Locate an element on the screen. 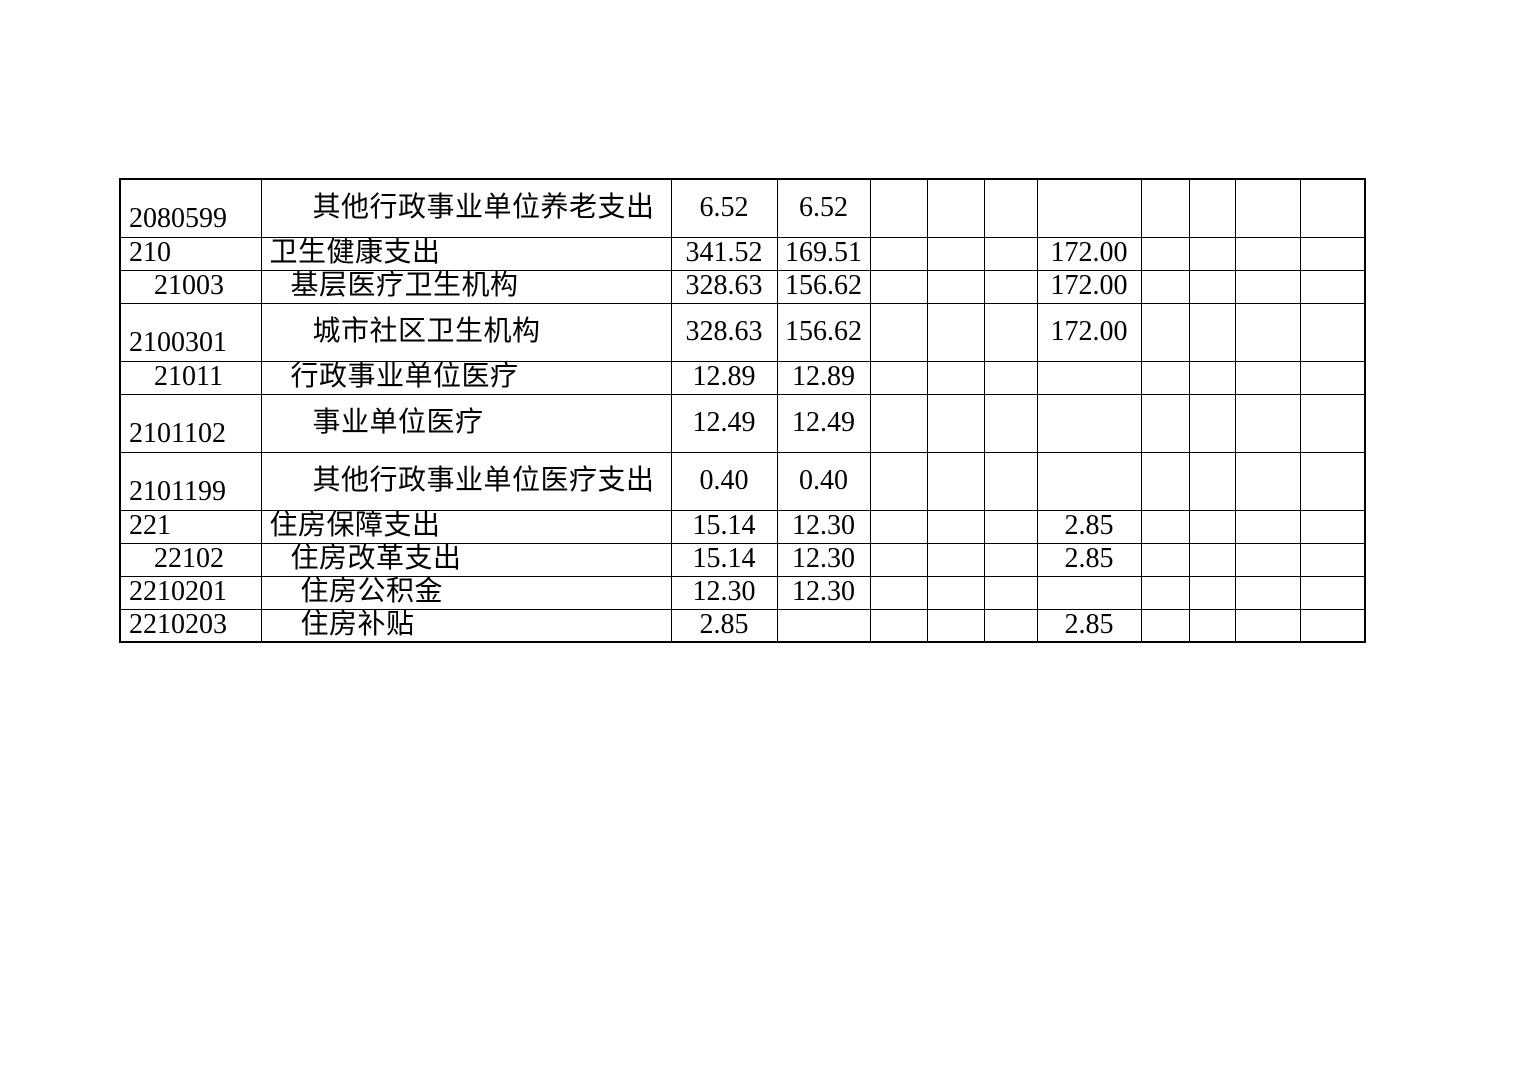 Image resolution: width=1520 pixels, height=1074 pixels. table-row: 210 卫生健康支出 341.52 169.51 172.00 is located at coordinates (742, 253).